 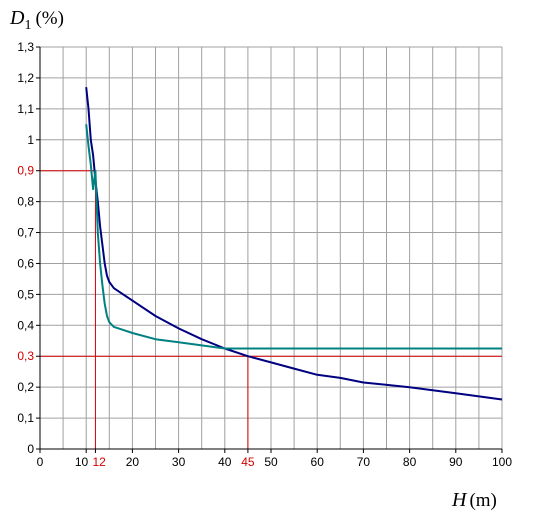 What do you see at coordinates (25, 202) in the screenshot?
I see `y-tick-label: 0,8` at bounding box center [25, 202].